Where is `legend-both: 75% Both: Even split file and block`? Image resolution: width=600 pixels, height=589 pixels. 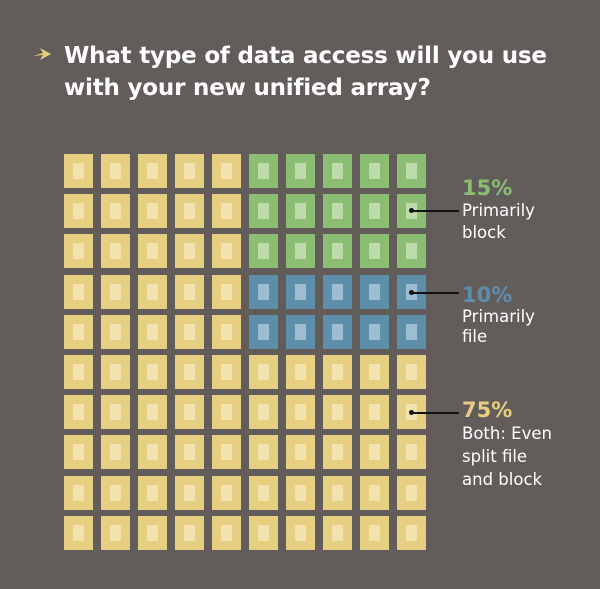
legend-both: 75% Both: Even split file and block is located at coordinates (507, 444).